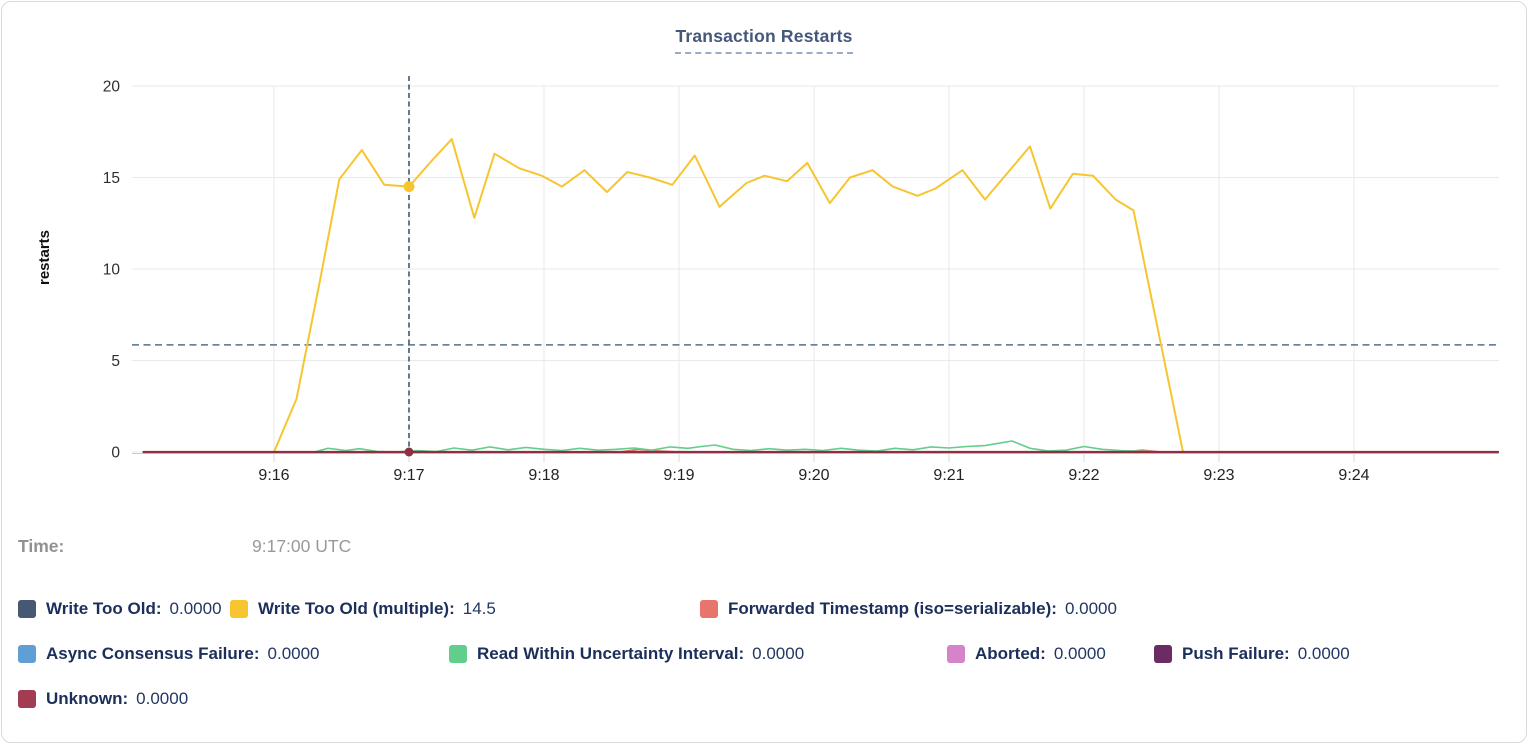 The image size is (1528, 744). What do you see at coordinates (153, 653) in the screenshot?
I see `legend-label: Async Consensus Failure:` at bounding box center [153, 653].